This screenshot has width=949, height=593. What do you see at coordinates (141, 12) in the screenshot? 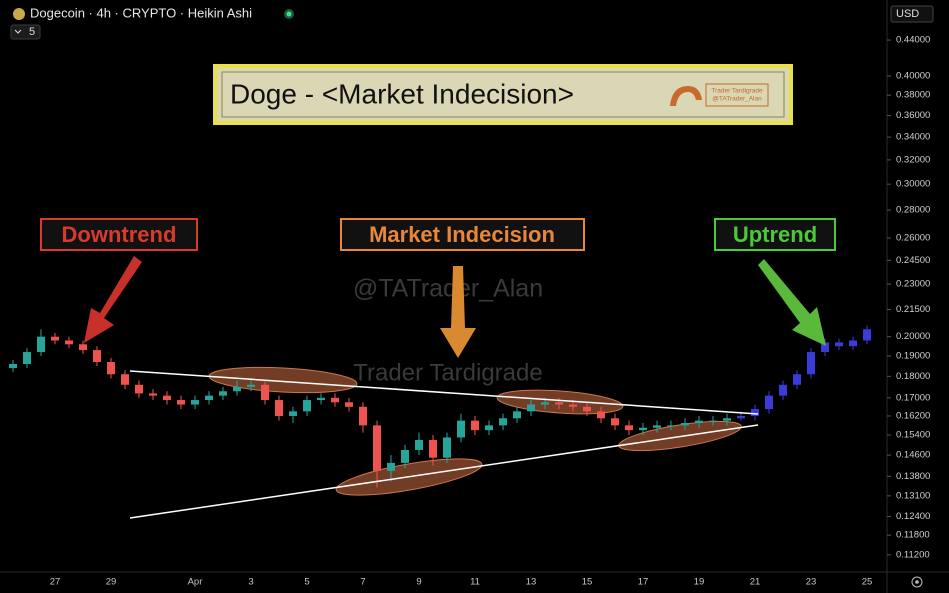
I see `symbol-title: Dogecoin · 4h · CRYPTO · Heikin Ashi` at bounding box center [141, 12].